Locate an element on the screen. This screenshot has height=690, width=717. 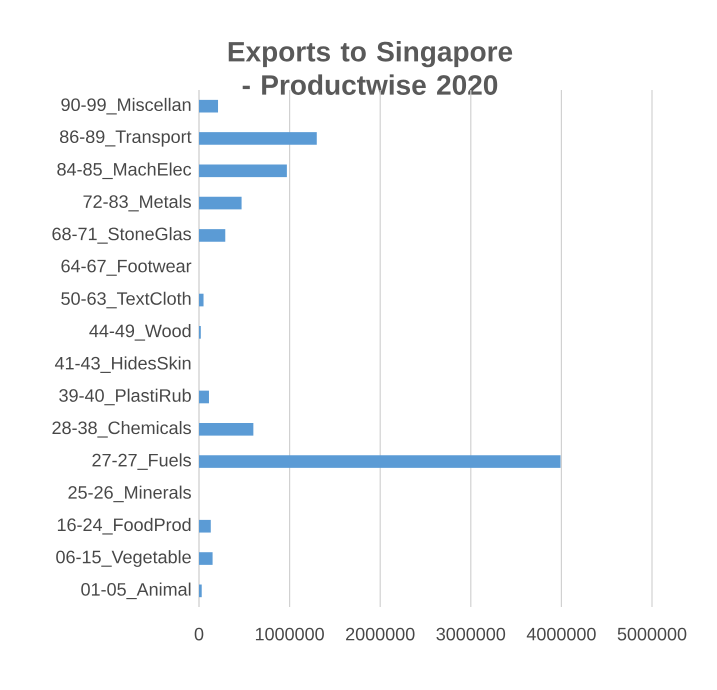
x-tick-label: 5000000 is located at coordinates (652, 634).